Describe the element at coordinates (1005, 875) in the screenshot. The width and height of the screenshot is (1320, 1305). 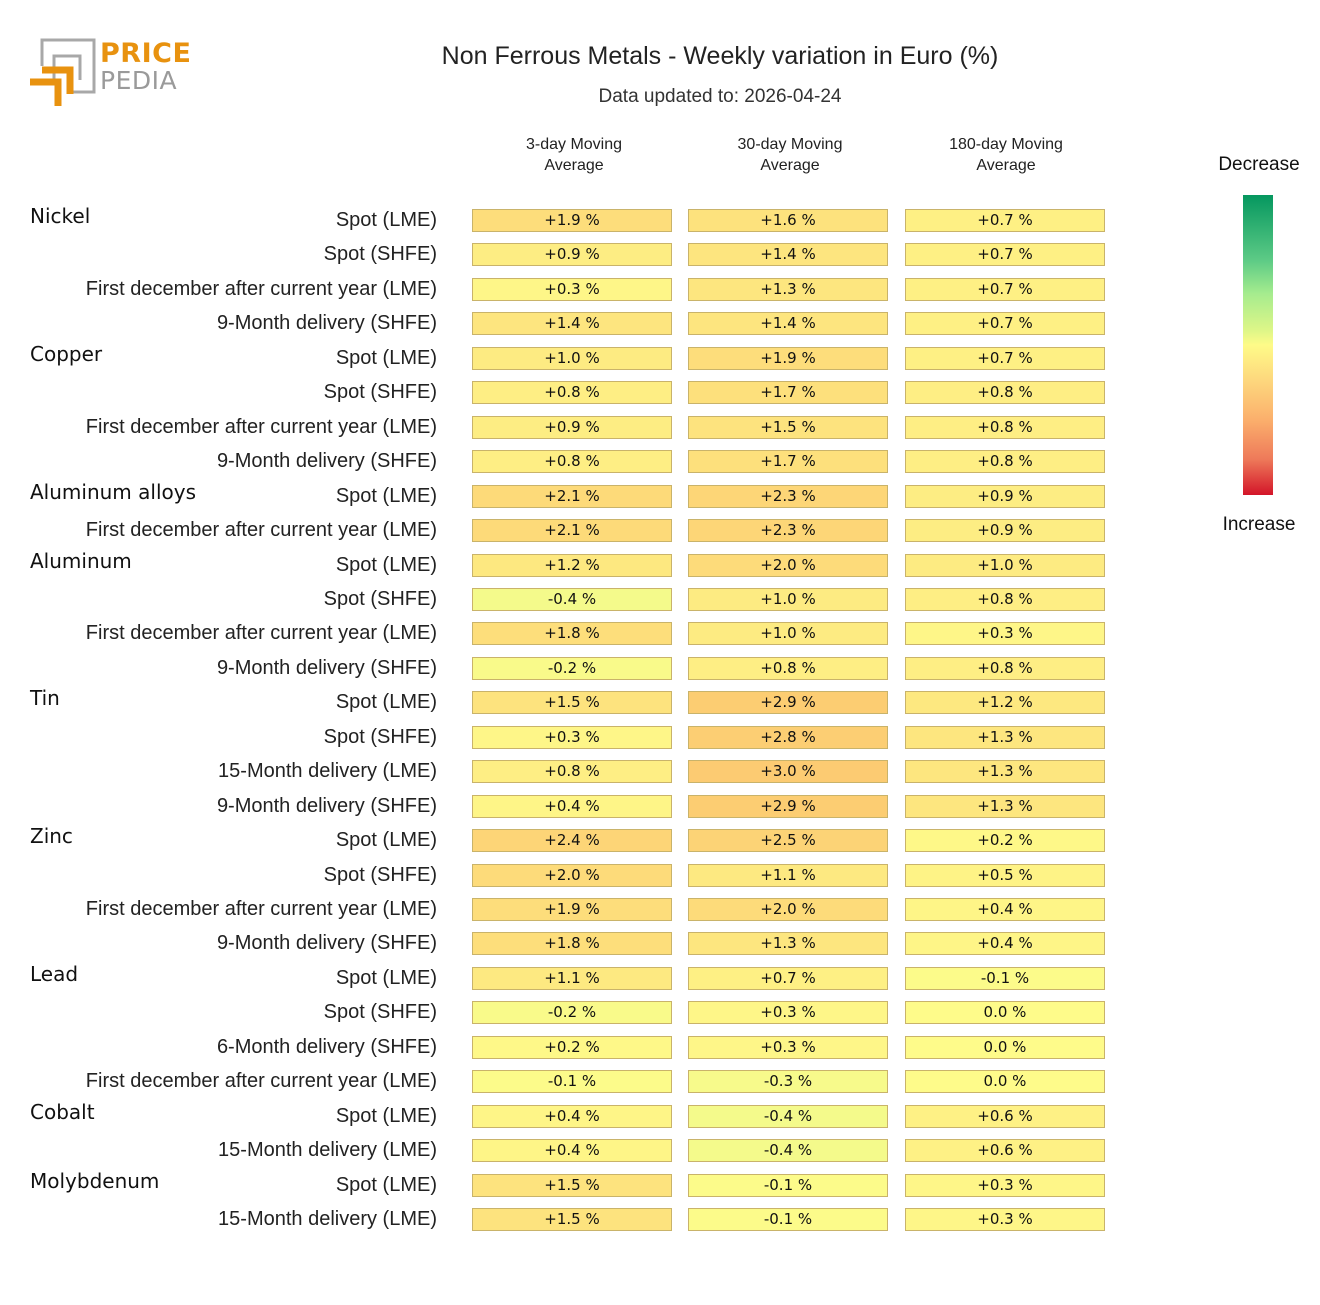
I see `heatmap-cell: +0.5 %` at that location.